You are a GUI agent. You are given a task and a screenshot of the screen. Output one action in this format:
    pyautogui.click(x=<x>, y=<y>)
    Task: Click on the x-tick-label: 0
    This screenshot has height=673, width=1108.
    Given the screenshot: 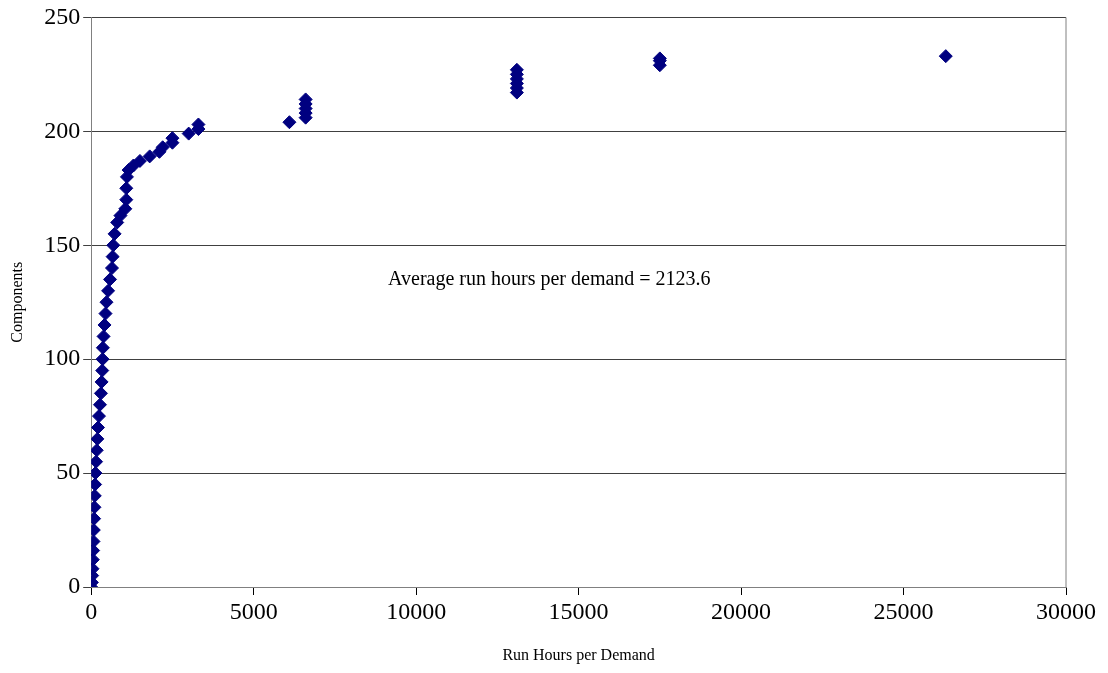 What is the action you would take?
    pyautogui.click(x=91, y=610)
    